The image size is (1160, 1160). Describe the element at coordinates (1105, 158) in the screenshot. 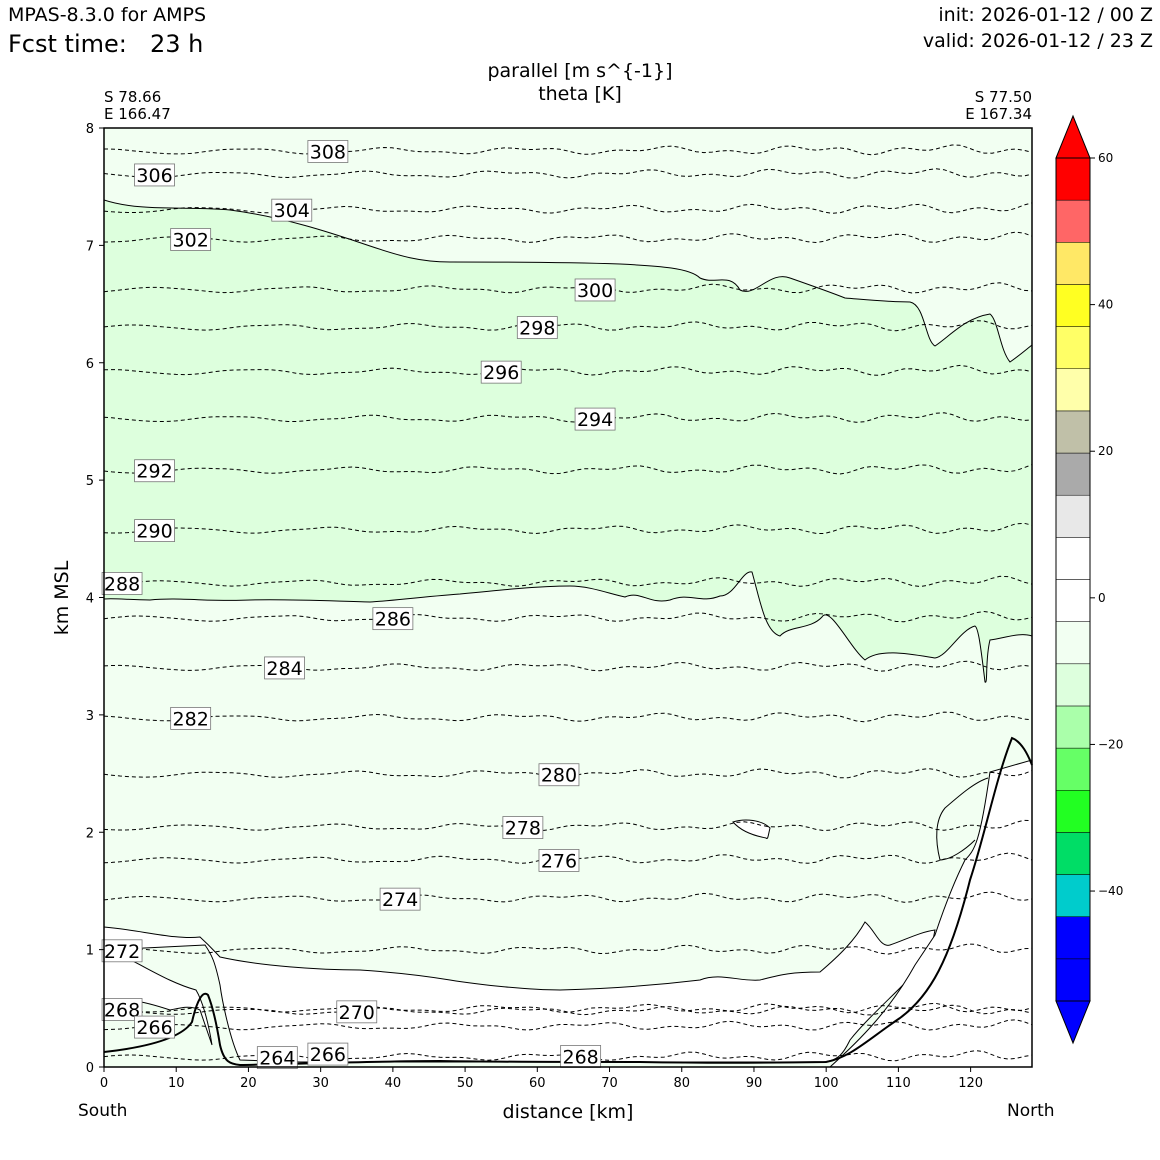

I see `colorbar-tick-label: 60` at that location.